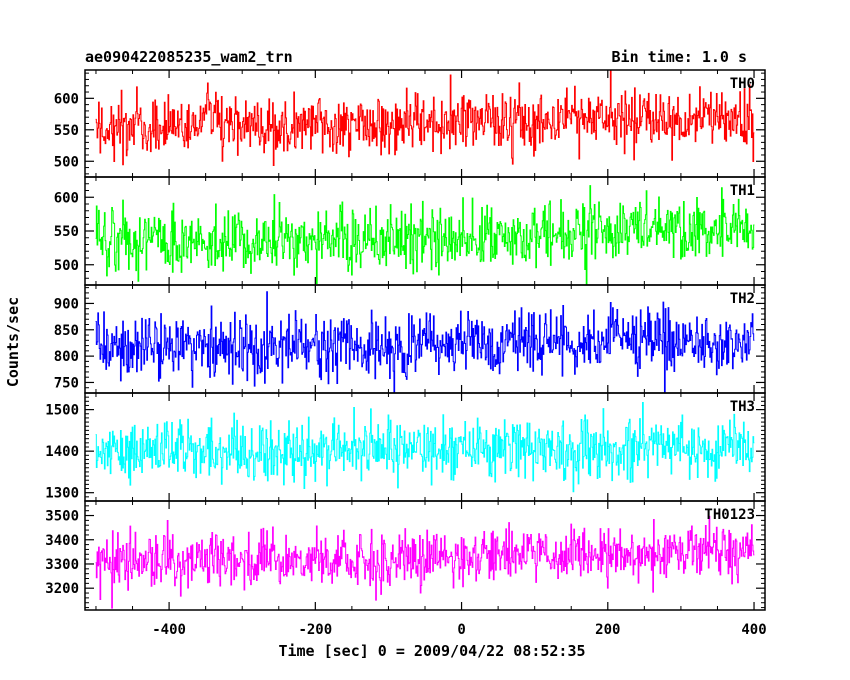  Describe the element at coordinates (742, 407) in the screenshot. I see `panel-label-th3: TH3` at that location.